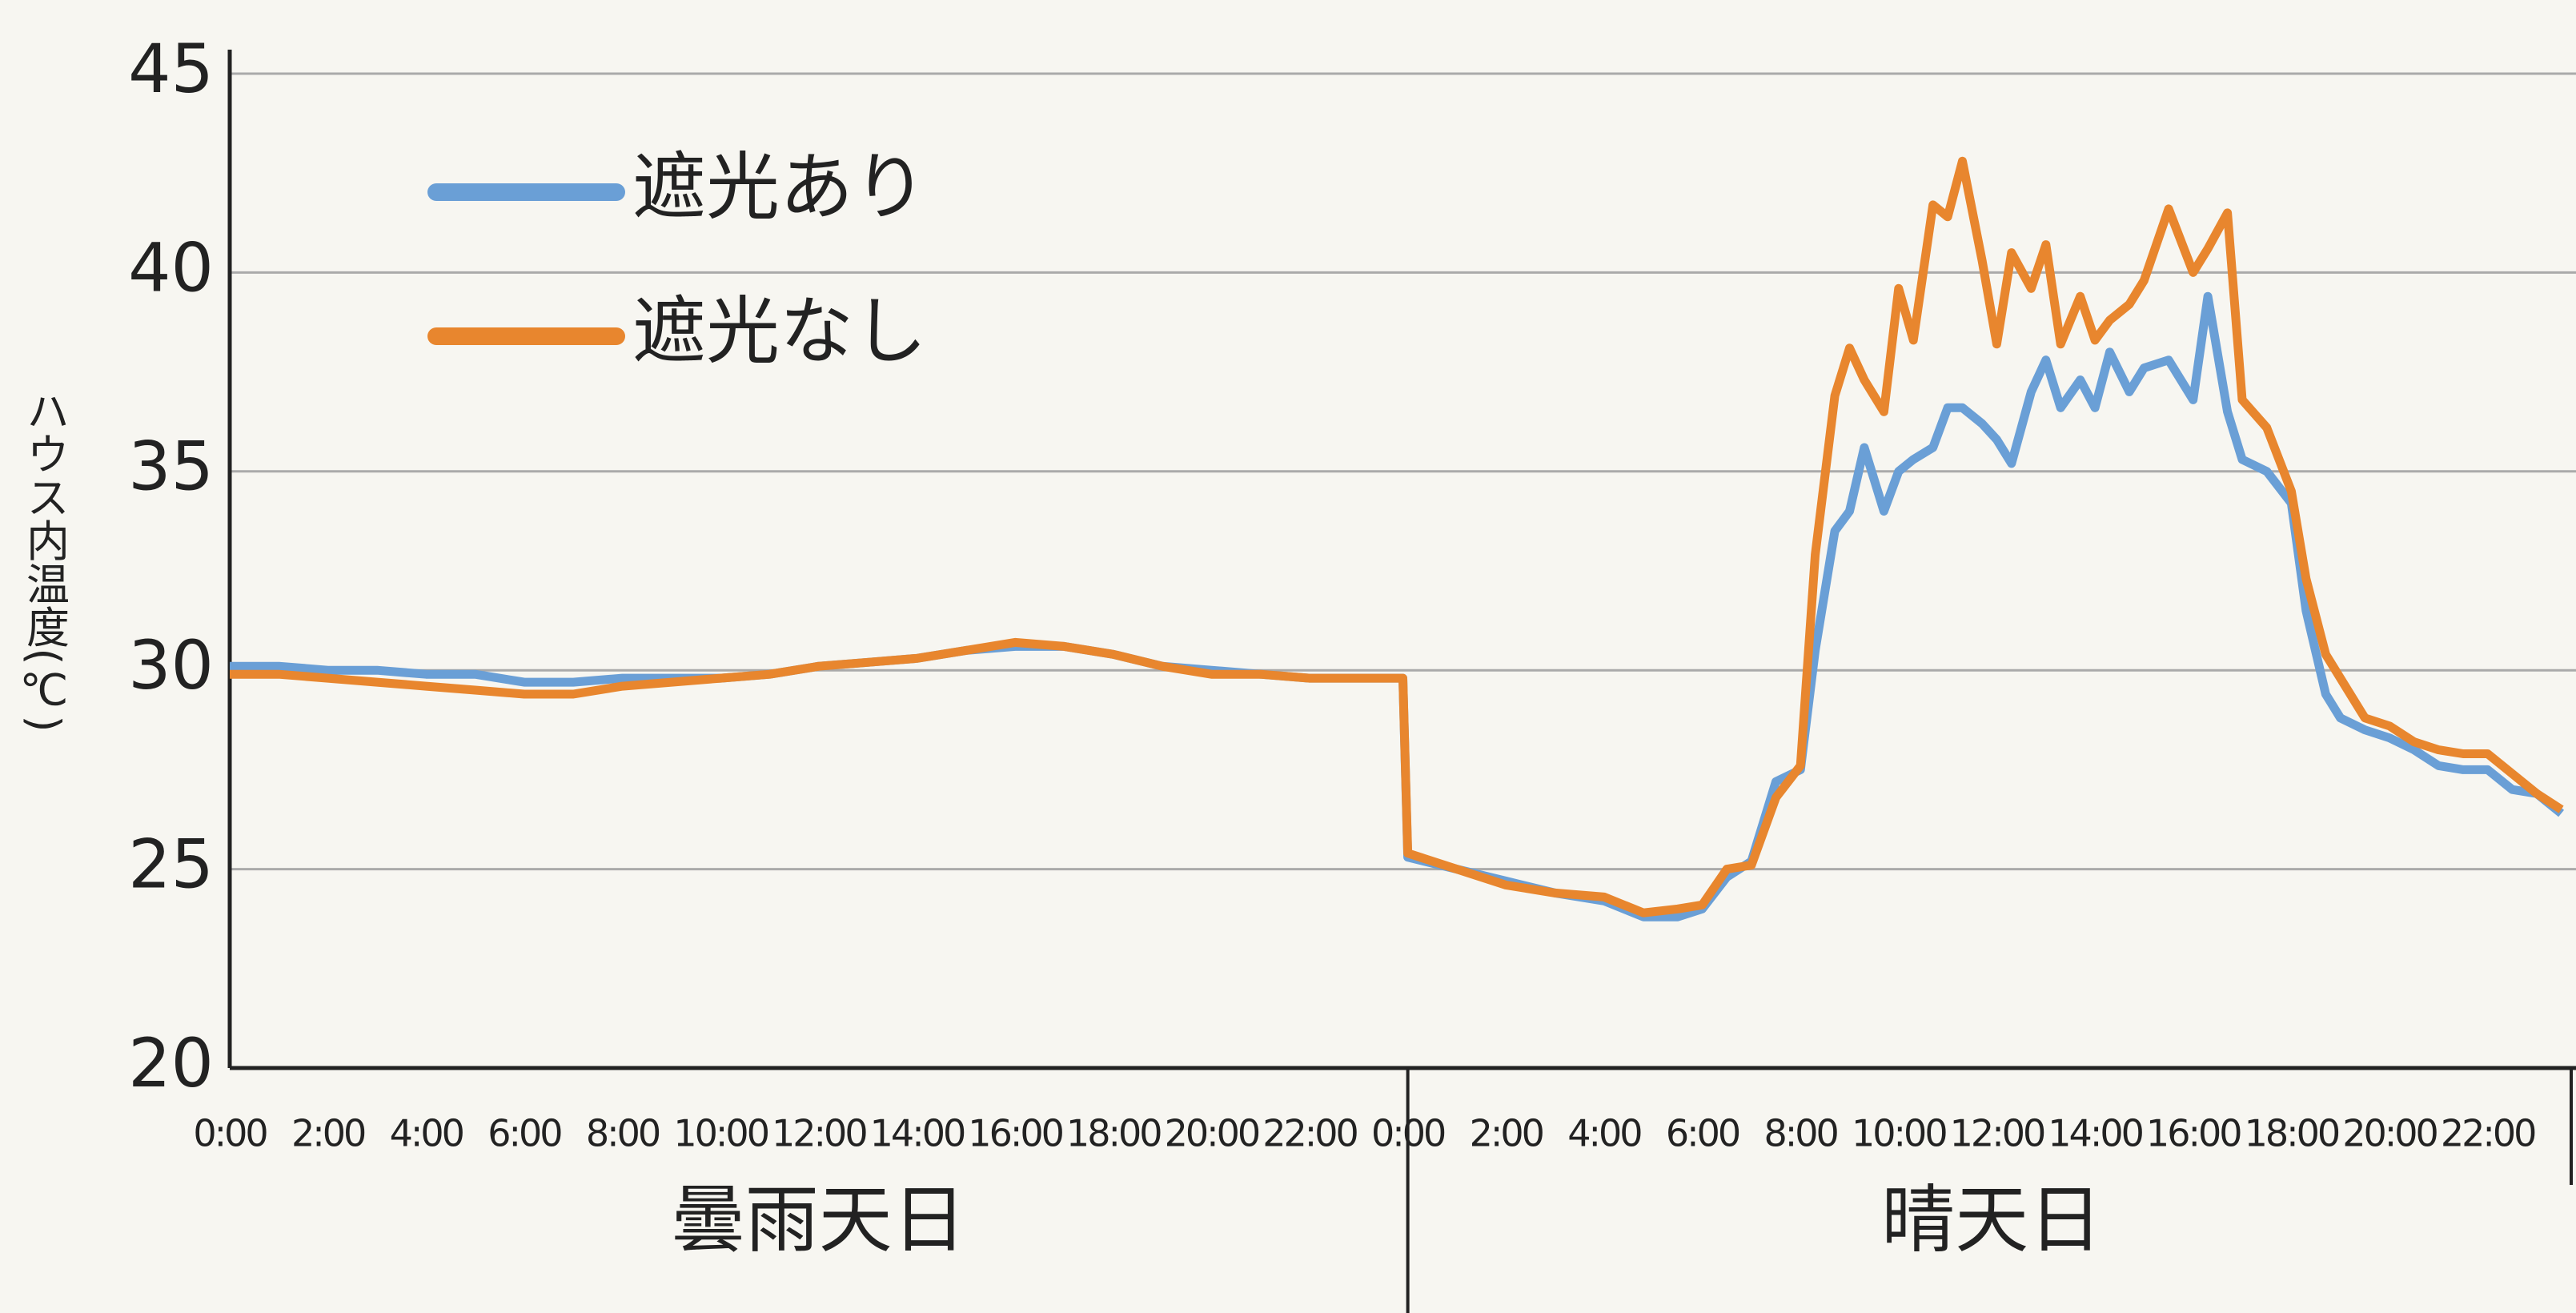 The image size is (2576, 1313). I want to click on y-tick-label: 45, so click(171, 69).